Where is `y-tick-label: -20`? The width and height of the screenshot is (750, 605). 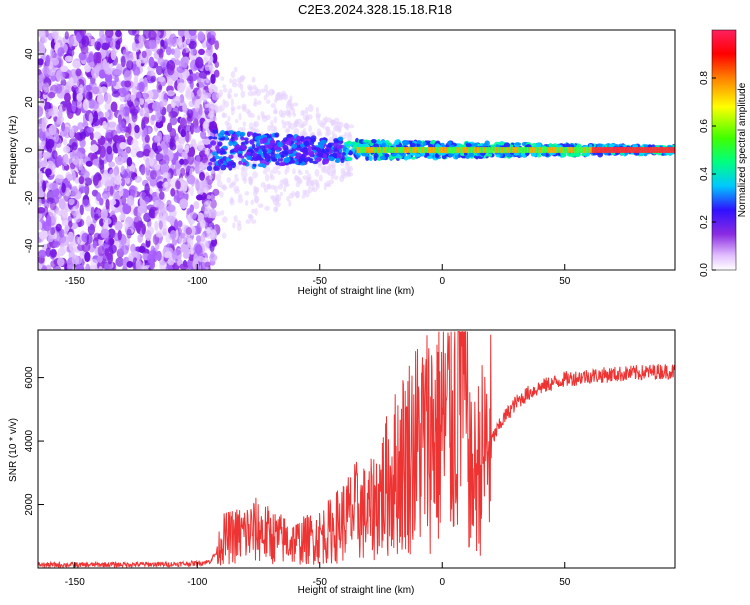
y-tick-label: -20 is located at coordinates (29, 197).